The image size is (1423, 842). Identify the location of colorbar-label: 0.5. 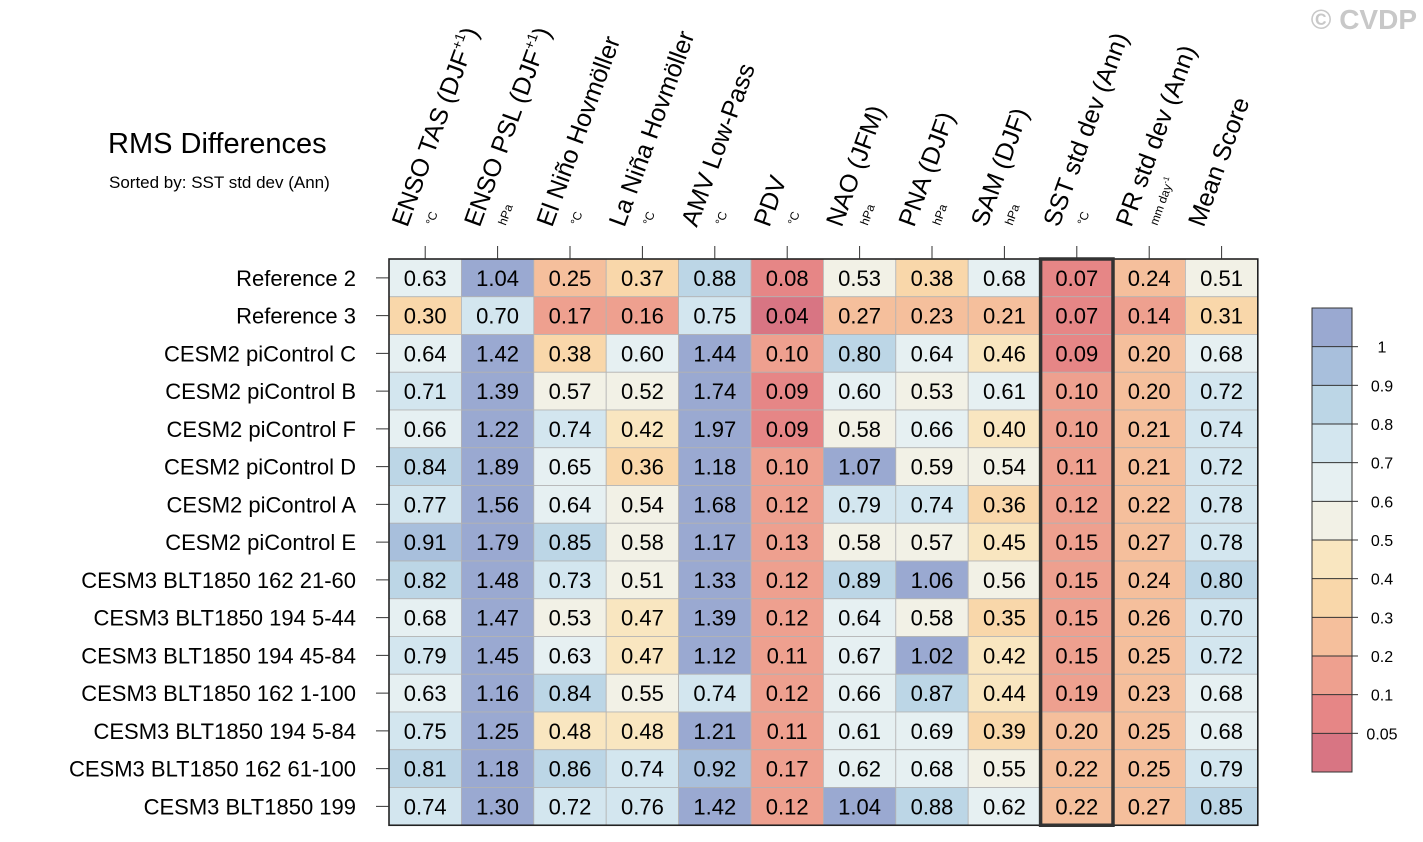
(1382, 541).